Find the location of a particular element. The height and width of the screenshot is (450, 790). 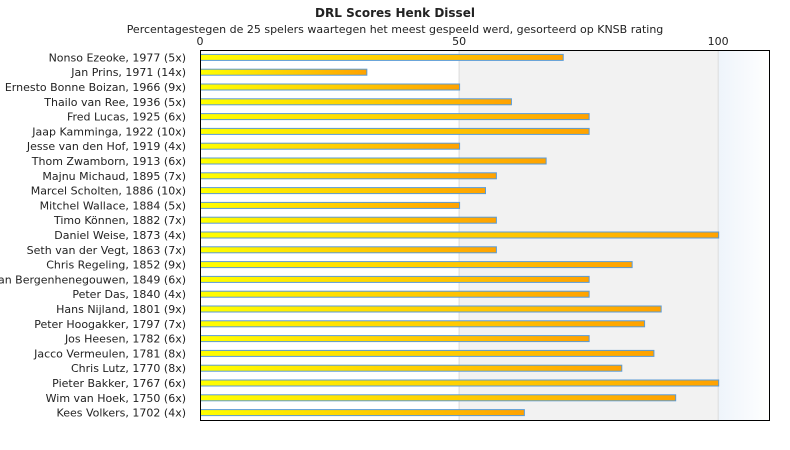

category-label: Pieter Bakker, 1767 (6x) is located at coordinates (119, 383).